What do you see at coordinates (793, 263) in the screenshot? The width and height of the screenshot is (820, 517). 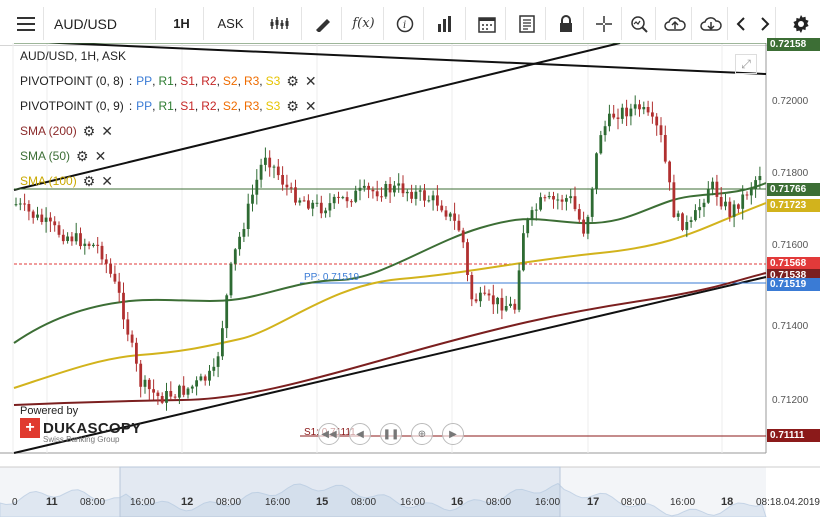 I see `price-tag-current: 0.71568` at bounding box center [793, 263].